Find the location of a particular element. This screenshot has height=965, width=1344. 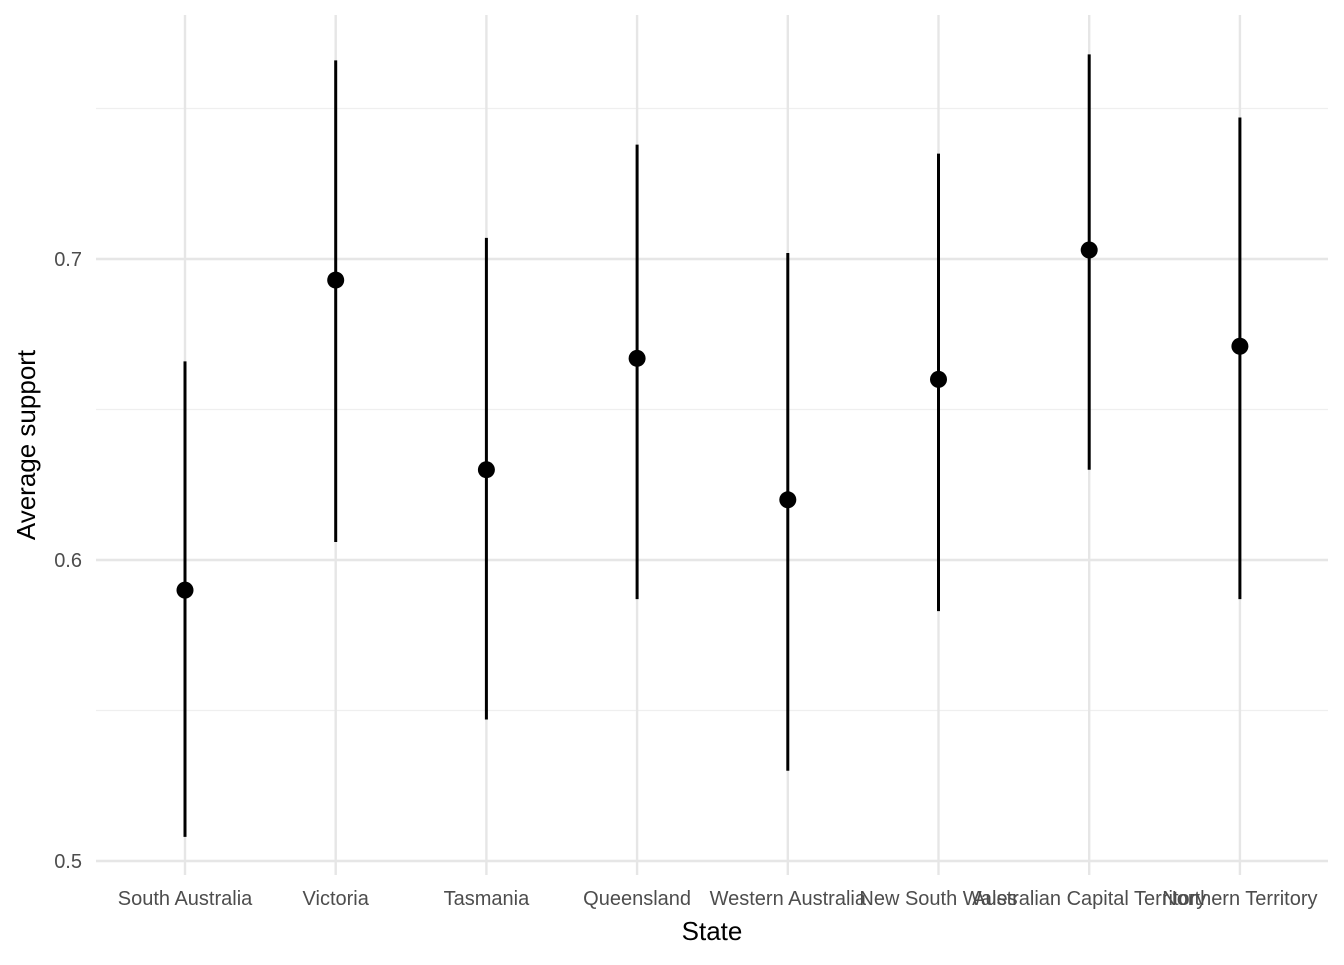

y-tick-label: 0.6 is located at coordinates (68, 561).